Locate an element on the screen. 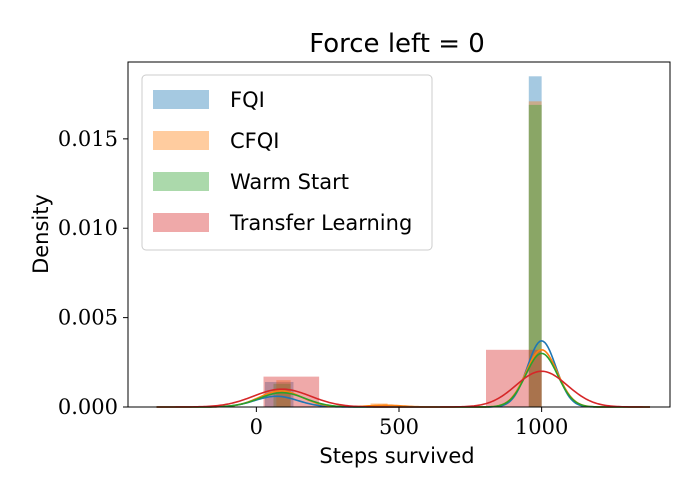 Image resolution: width=700 pixels, height=500 pixels. legend-frame is located at coordinates (287, 162).